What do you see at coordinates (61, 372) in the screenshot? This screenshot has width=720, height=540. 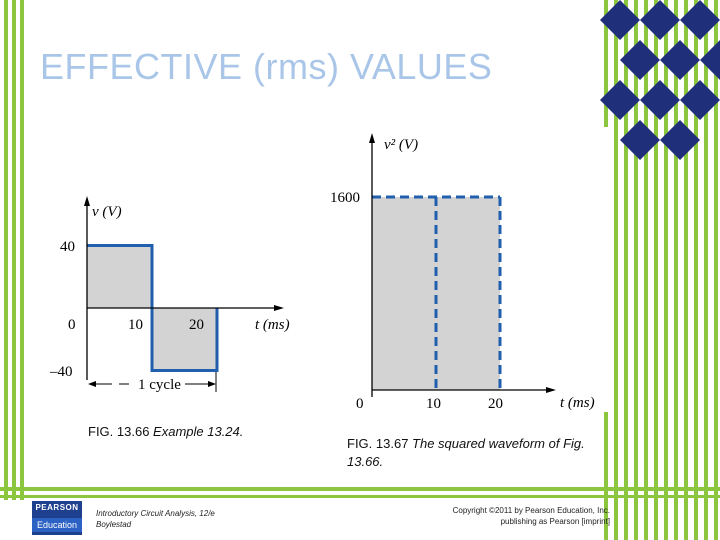 I see `fig1-y-tick-neg40: –40` at bounding box center [61, 372].